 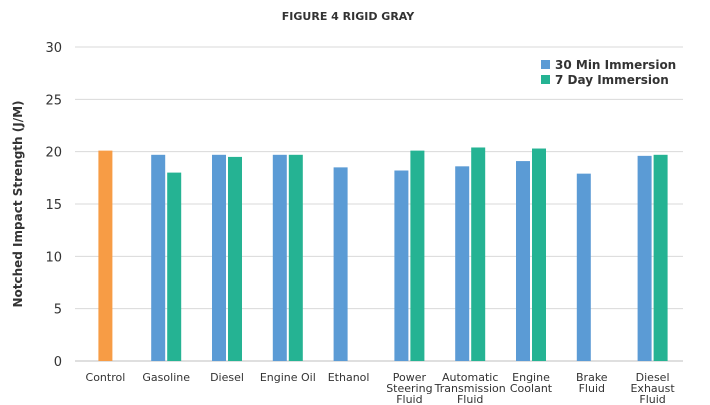 I want to click on x-tick-label-line: Brake, so click(x=592, y=377).